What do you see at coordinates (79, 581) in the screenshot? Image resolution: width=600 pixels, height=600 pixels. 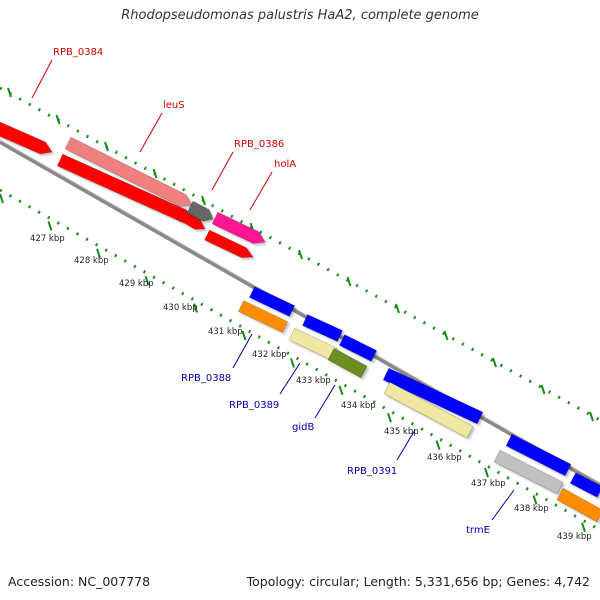 I see `accession-text: Accession: NC_007778` at bounding box center [79, 581].